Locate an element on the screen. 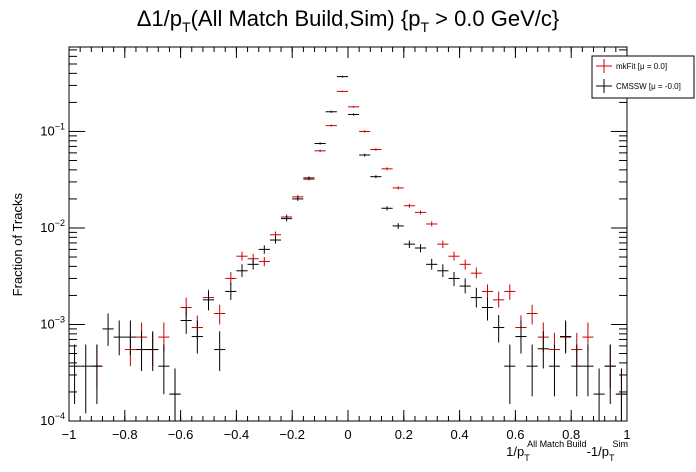 This screenshot has height=472, width=696. x-tick-label: 0.6 is located at coordinates (515, 434).